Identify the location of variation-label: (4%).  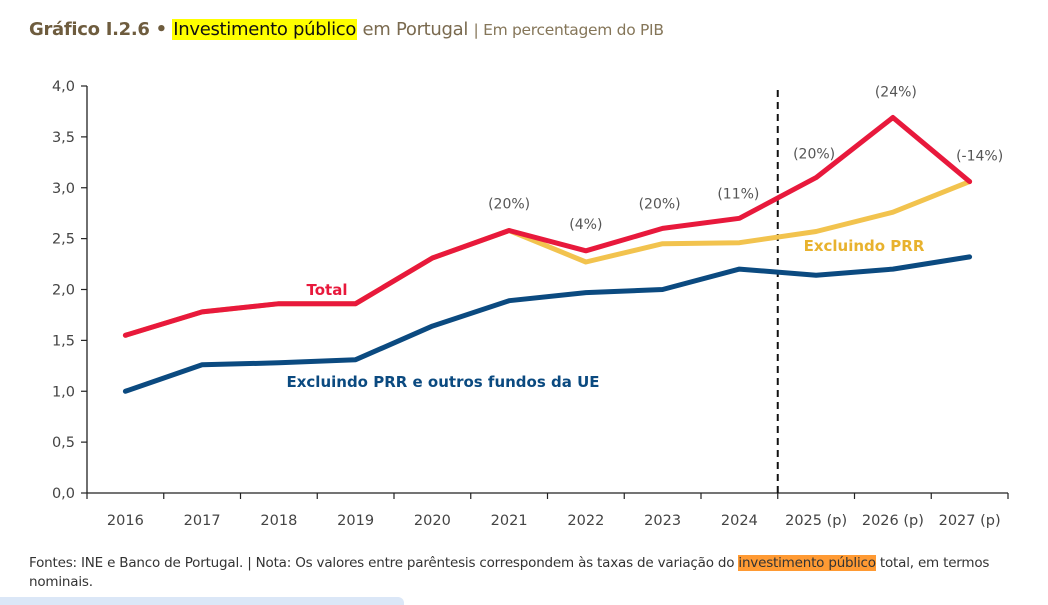
(585, 225).